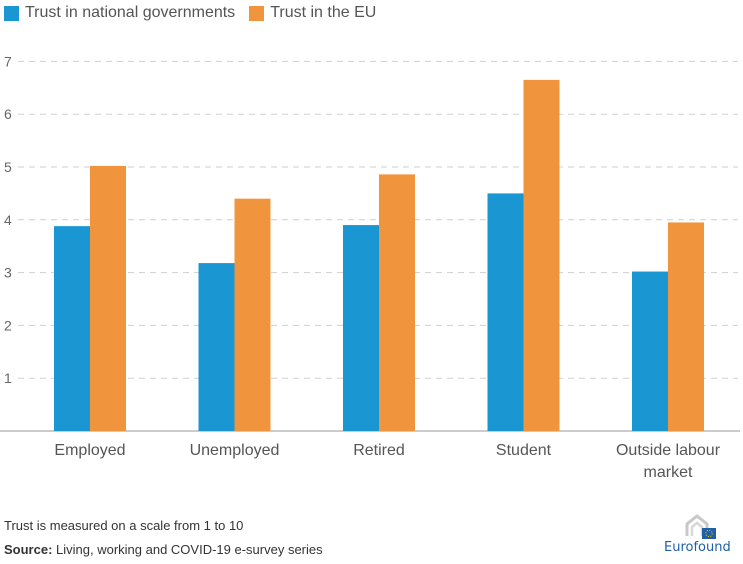  Describe the element at coordinates (700, 526) in the screenshot. I see `eurofound-logo-icon` at that location.